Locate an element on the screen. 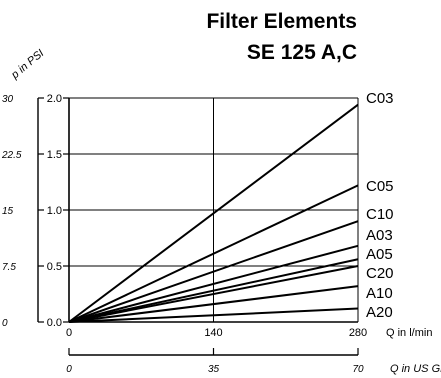  chart-subtitle: SE 125 A,C is located at coordinates (302, 52).